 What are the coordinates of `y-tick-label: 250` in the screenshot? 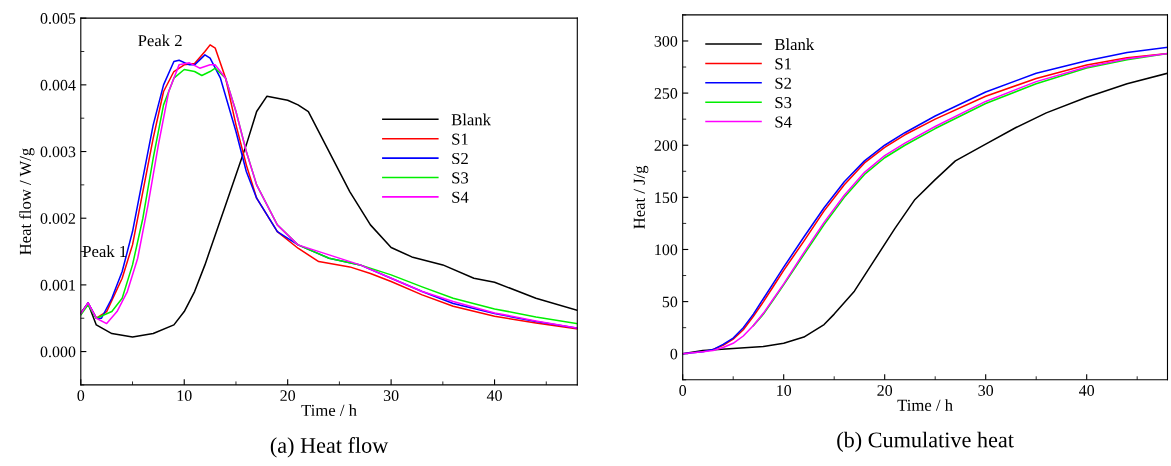 It's located at (666, 93).